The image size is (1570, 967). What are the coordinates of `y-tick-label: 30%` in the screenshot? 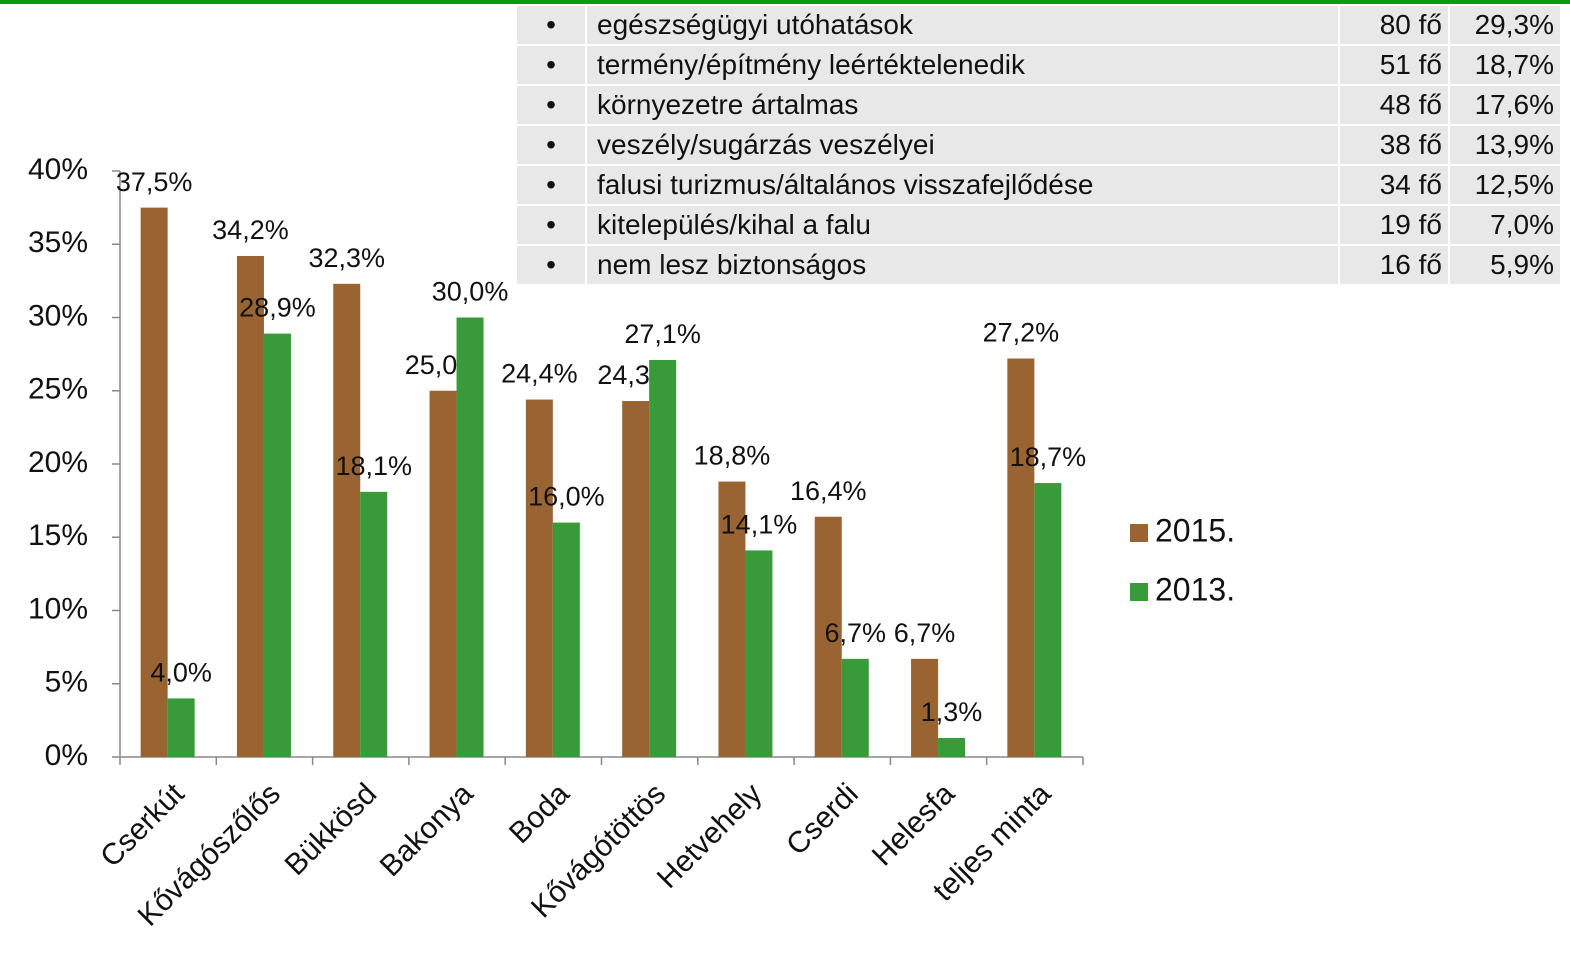 It's located at (58, 315).